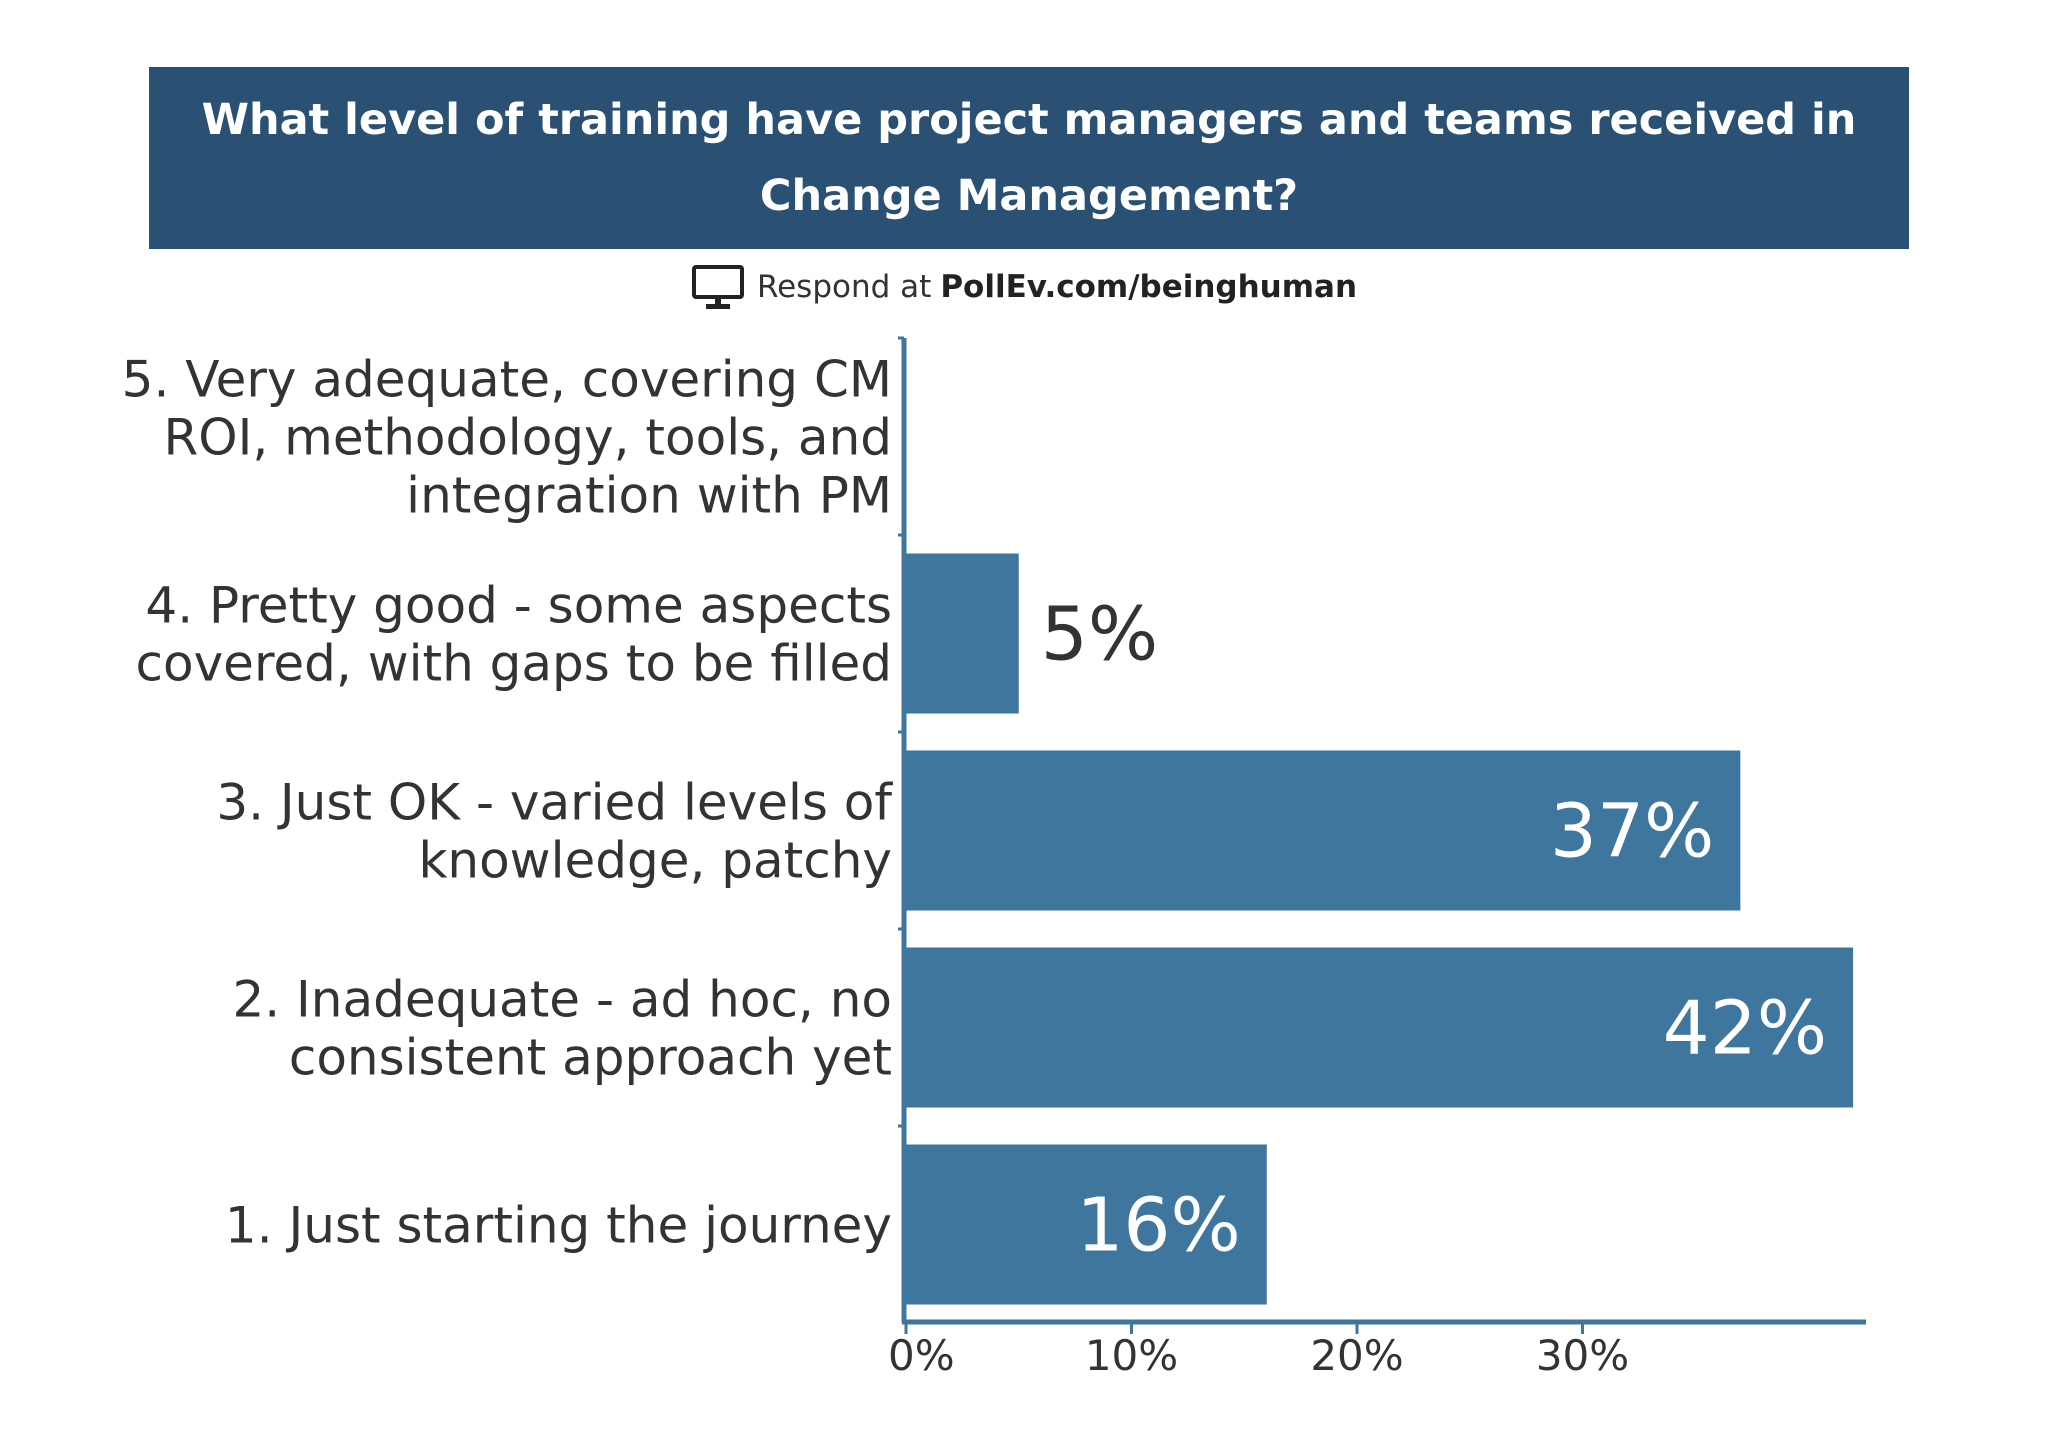  I want to click on respond-url: PollEv.com/beinghuman, so click(1149, 287).